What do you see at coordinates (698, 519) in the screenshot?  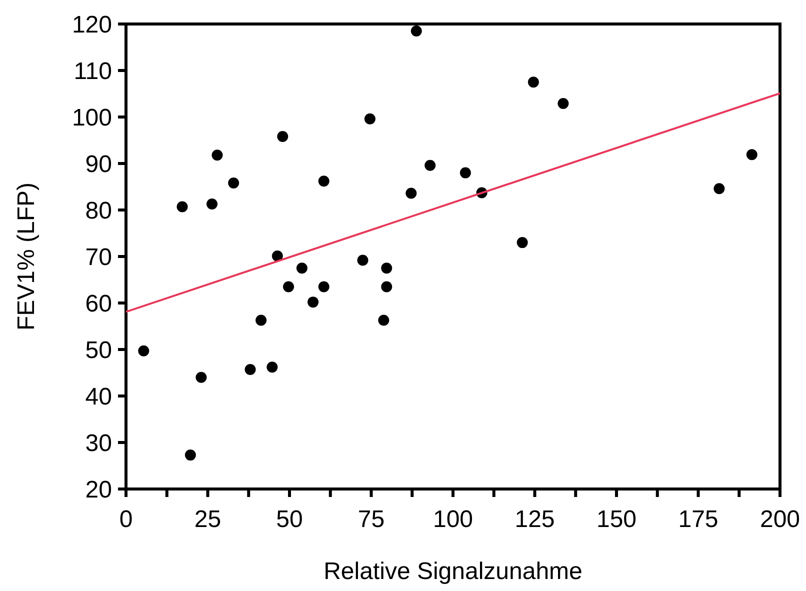 I see `x-tick-label: 175` at bounding box center [698, 519].